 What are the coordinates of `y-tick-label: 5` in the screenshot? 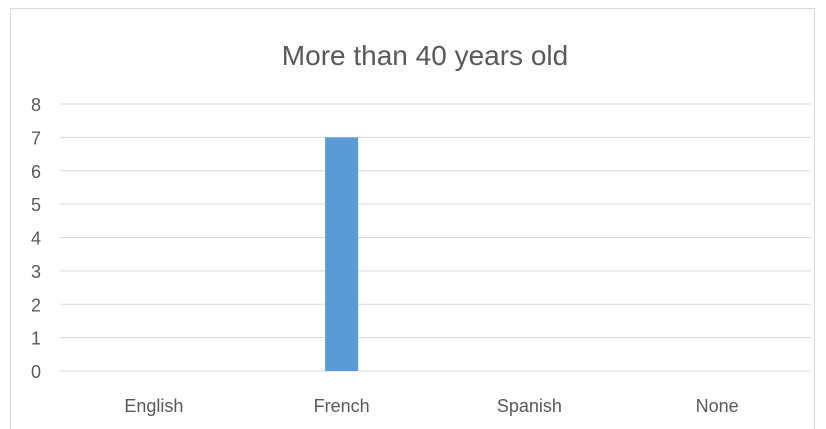 It's located at (36, 205).